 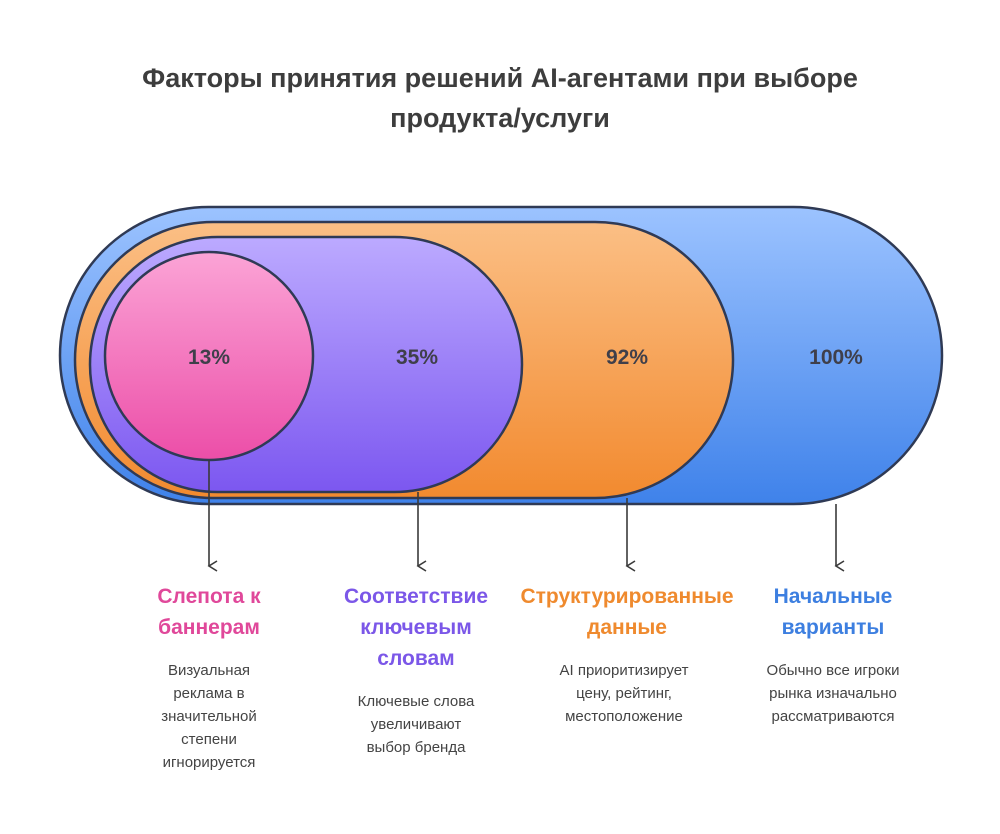 I want to click on diagram-title-line2: продукта/услуги, so click(x=500, y=118).